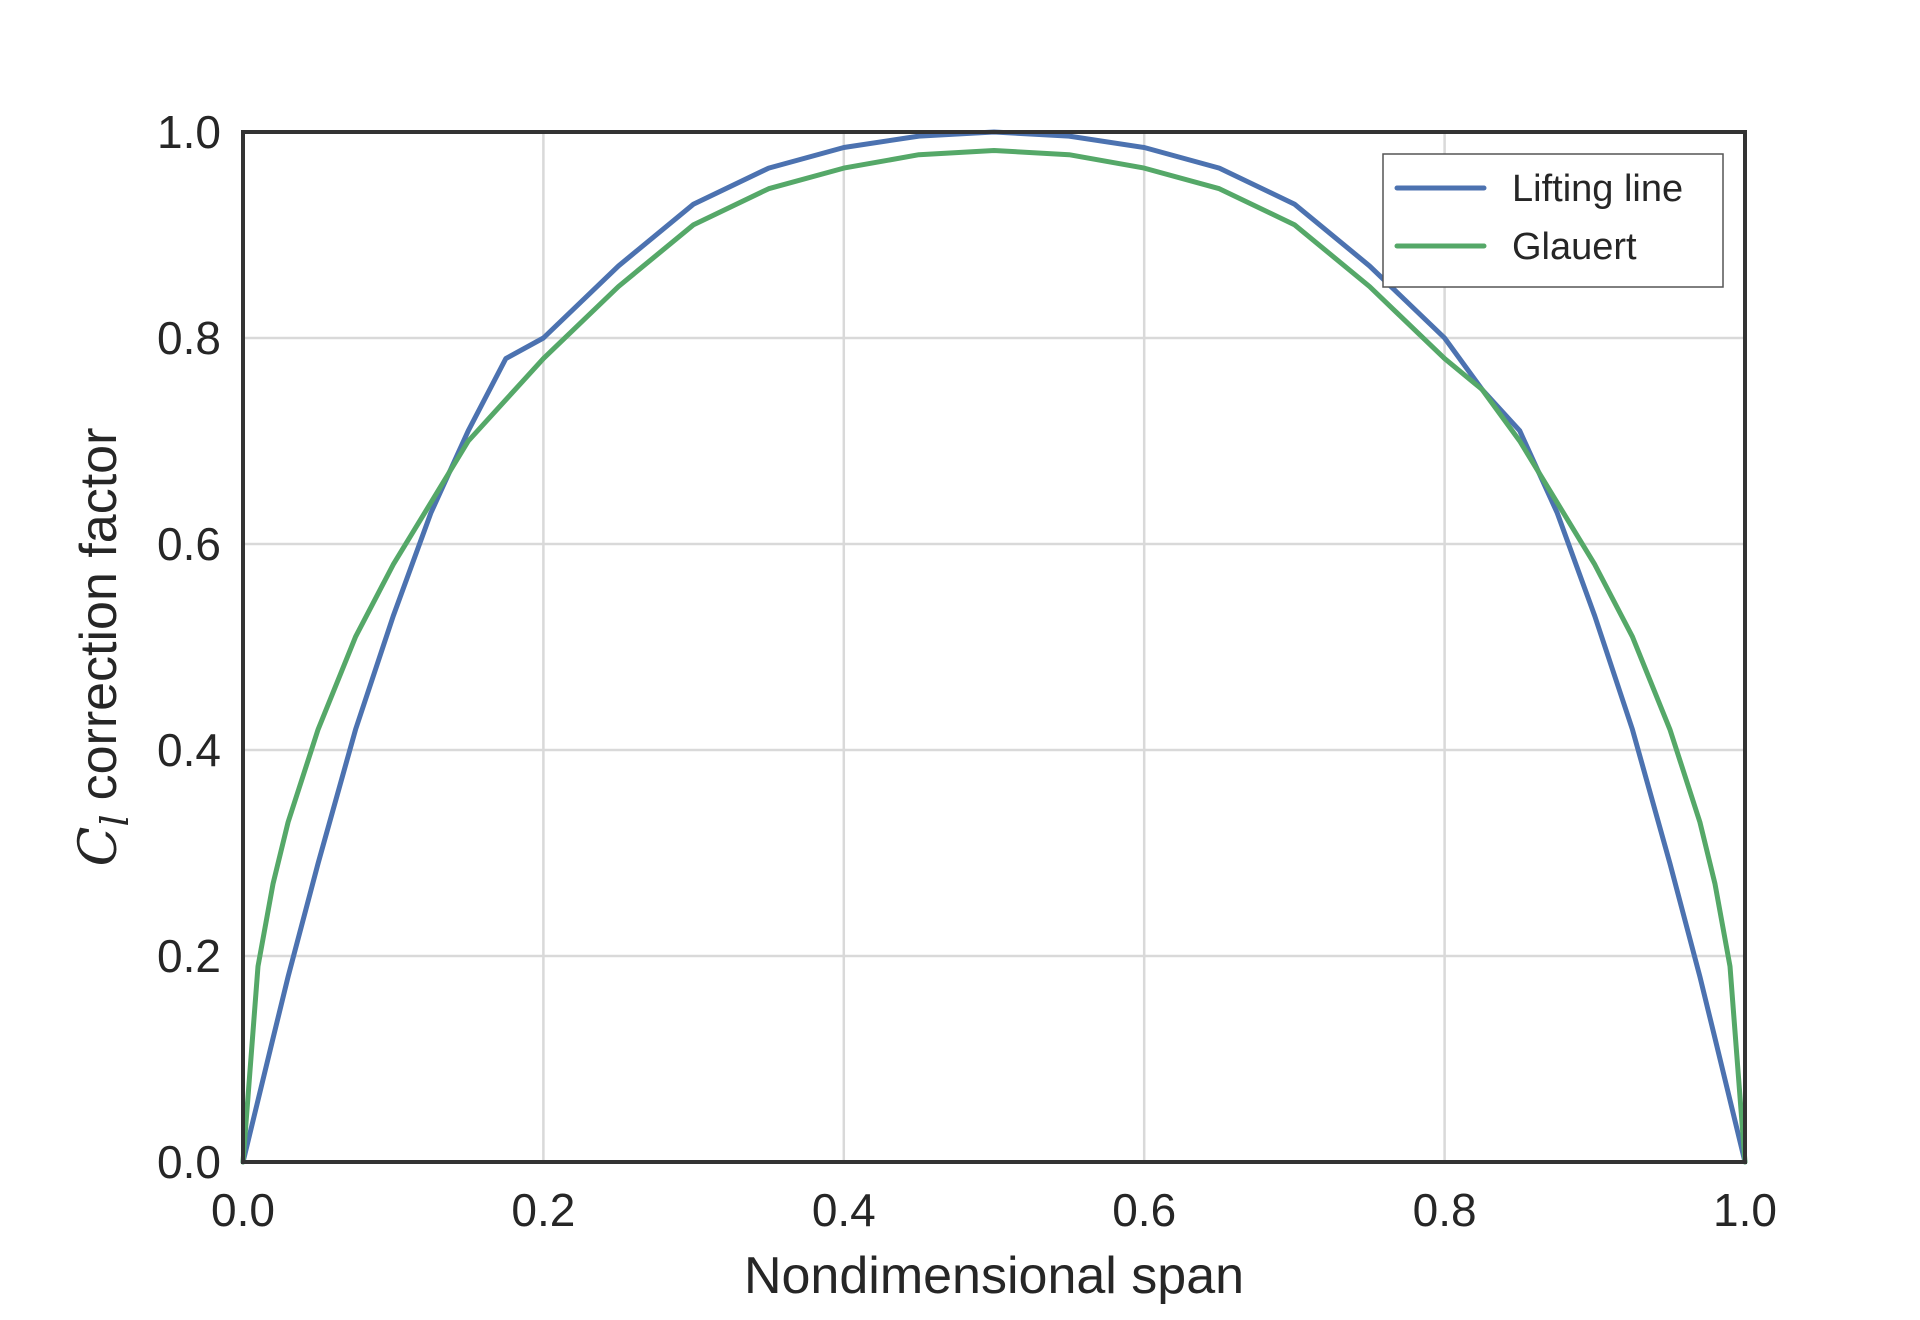 The width and height of the screenshot is (1920, 1320). I want to click on x-tick-label: 0.8, so click(1445, 1210).